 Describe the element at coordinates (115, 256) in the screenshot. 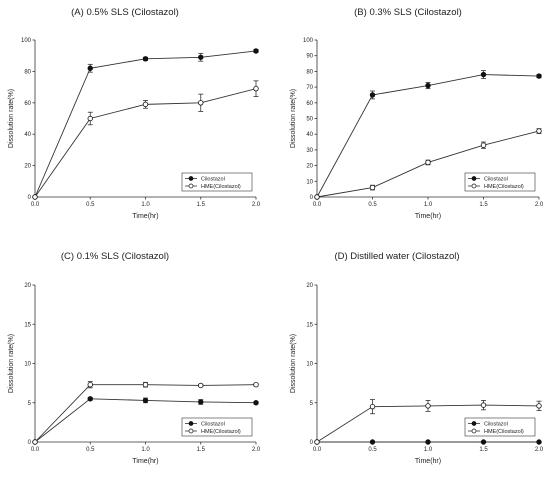

I see `chart-title: (C) 0.1% SLS (Cilostazol)` at that location.